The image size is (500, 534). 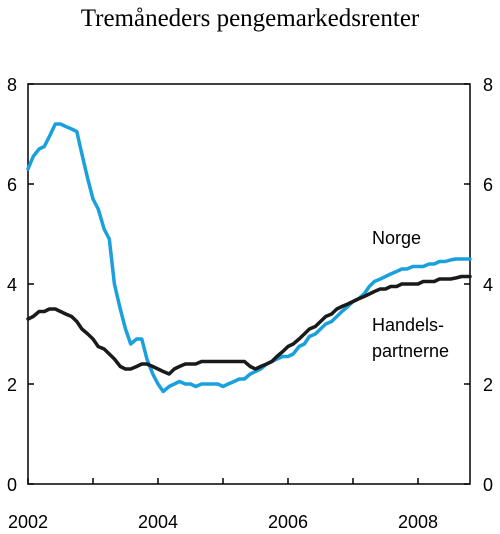 What do you see at coordinates (488, 85) in the screenshot?
I see `y-tick-label-right: 8` at bounding box center [488, 85].